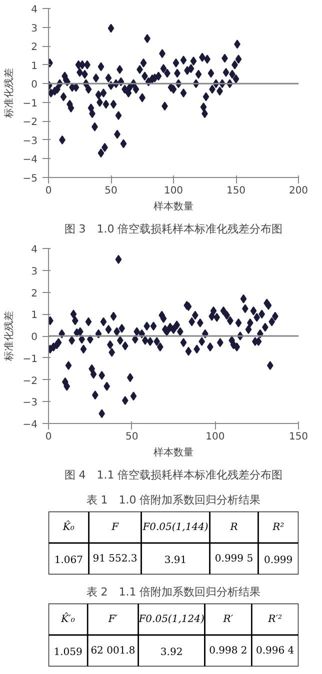 This screenshot has height=674, width=322. What do you see at coordinates (173, 229) in the screenshot?
I see `text: 图 3 1.0 倍空载损耗样本标准化残差分布图` at bounding box center [173, 229].